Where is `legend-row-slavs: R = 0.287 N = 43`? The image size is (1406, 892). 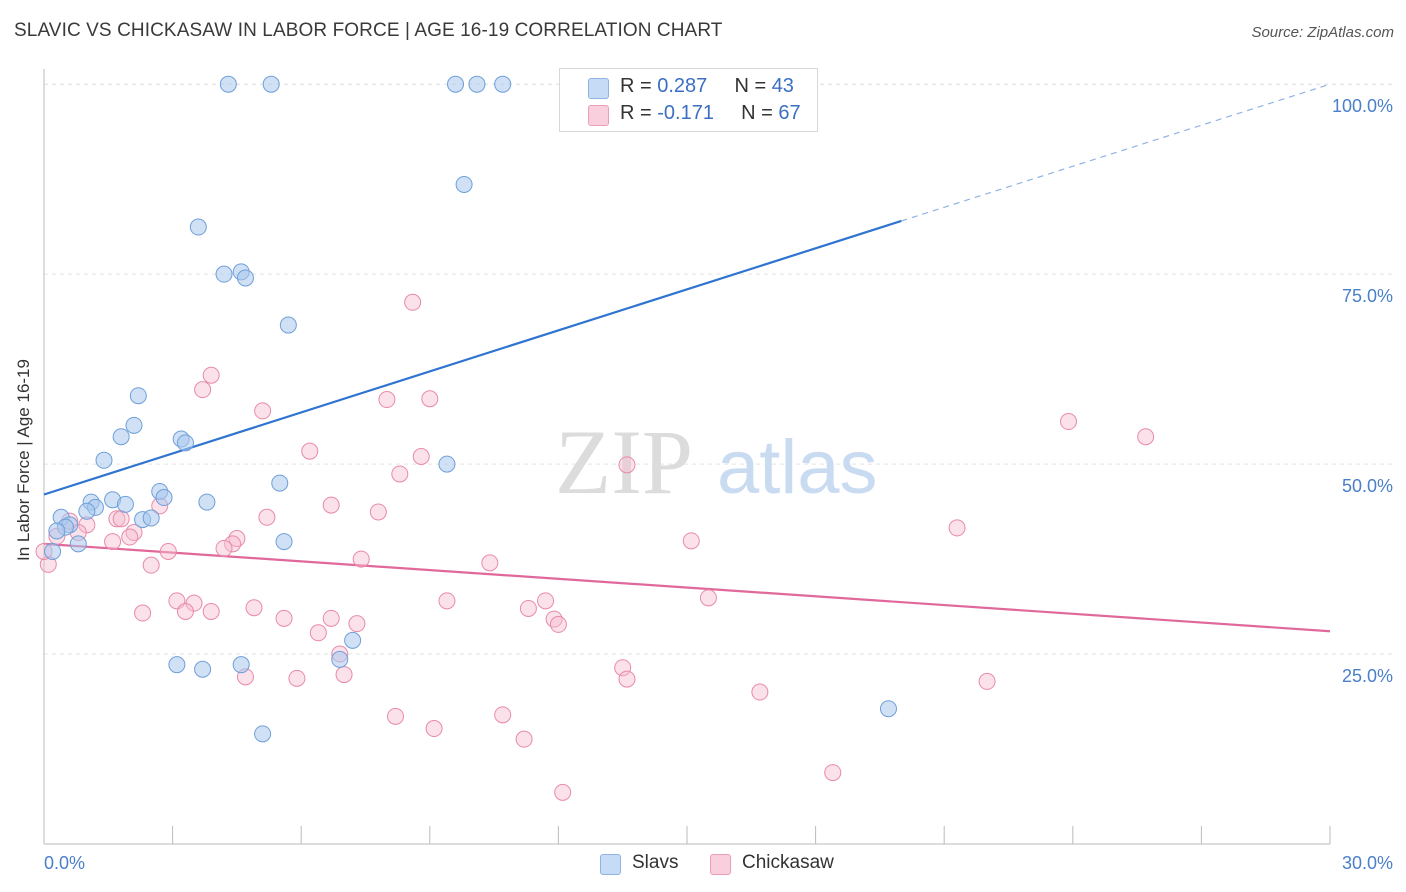 legend-row-slavs: R = 0.287 N = 43 is located at coordinates (707, 88).